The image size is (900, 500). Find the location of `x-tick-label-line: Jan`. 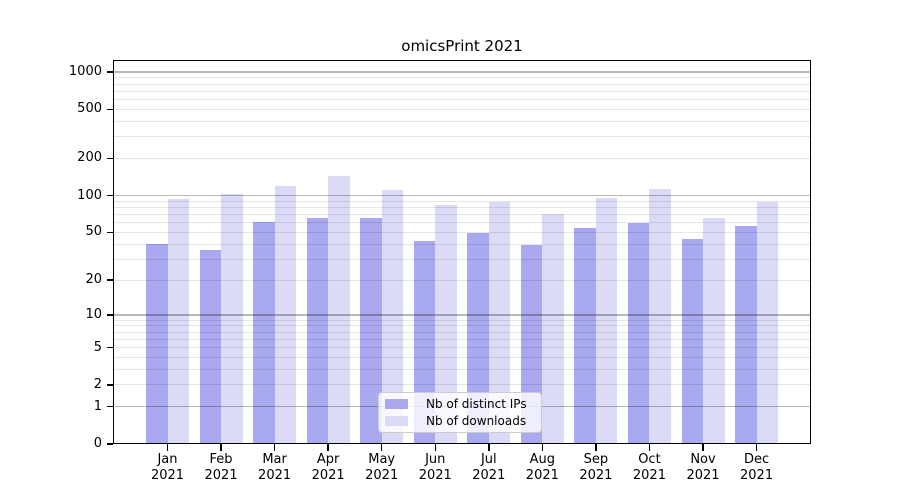

x-tick-label-line: Jan is located at coordinates (167, 459).